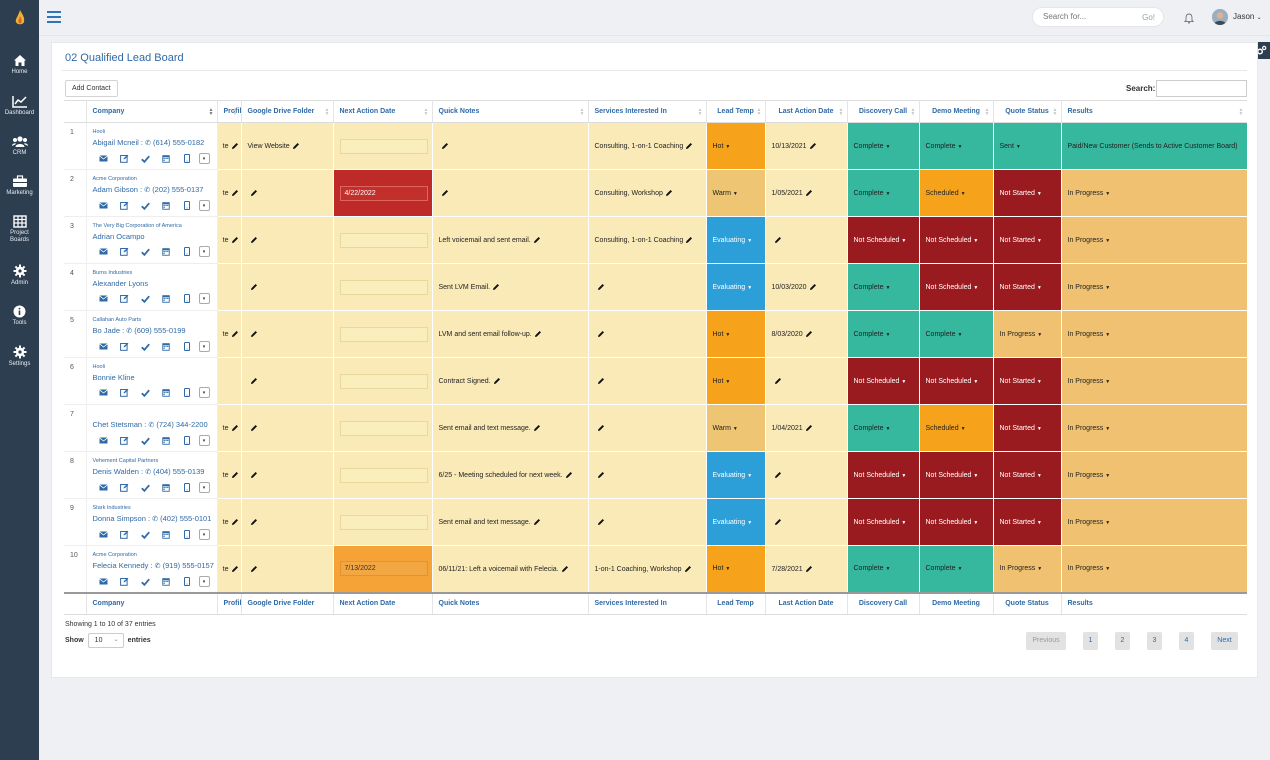  What do you see at coordinates (883, 287) in the screenshot?
I see `discovery-call-dropdown: Complete ▼` at bounding box center [883, 287].